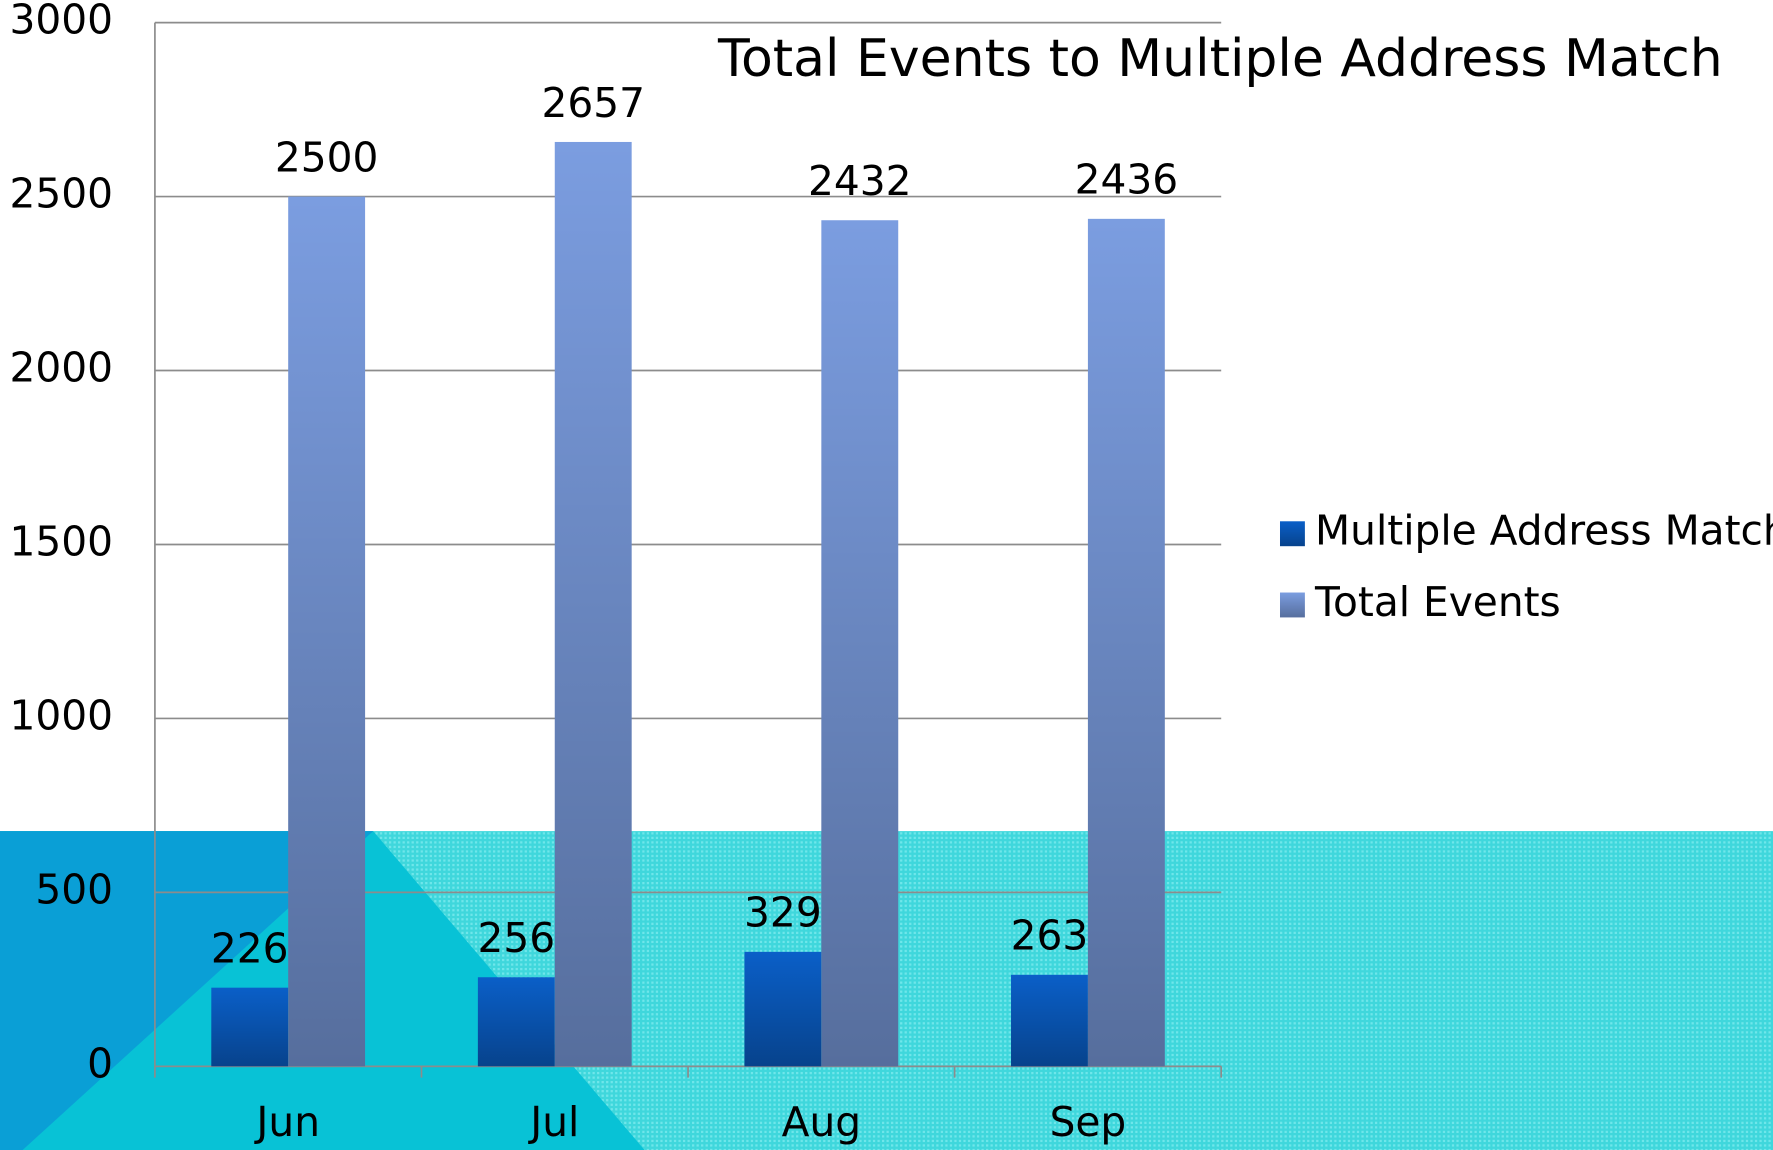 Image resolution: width=1773 pixels, height=1150 pixels. What do you see at coordinates (553, 1122) in the screenshot?
I see `x-tick-label: Jul` at bounding box center [553, 1122].